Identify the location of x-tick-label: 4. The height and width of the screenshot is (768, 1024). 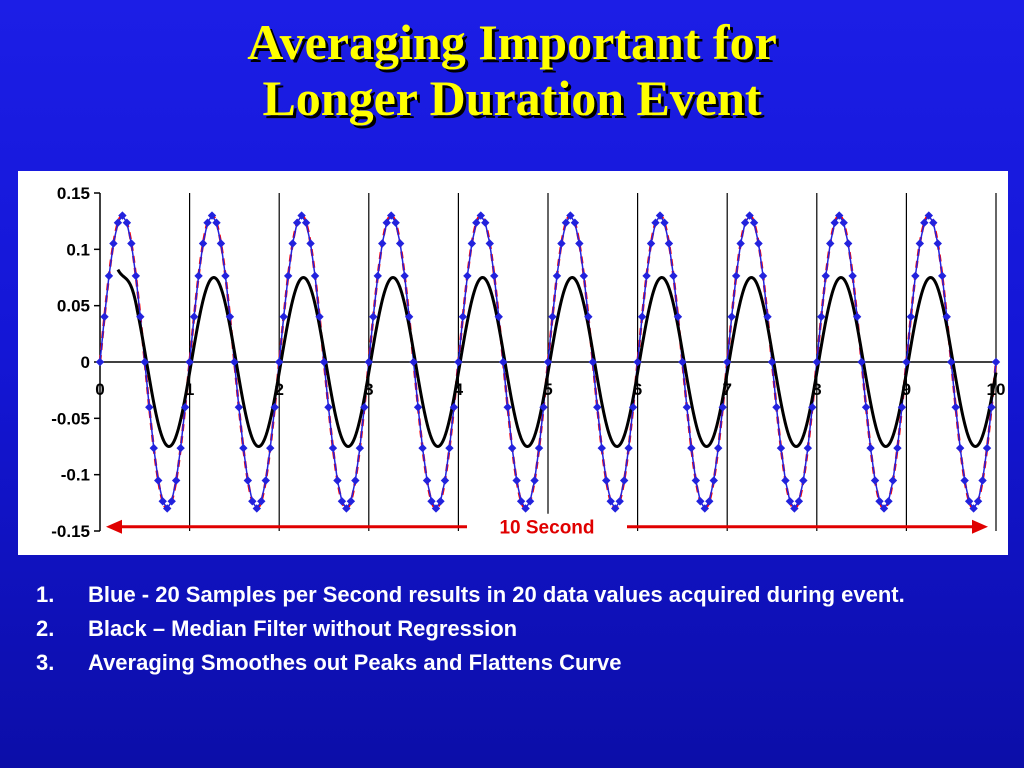
(459, 389).